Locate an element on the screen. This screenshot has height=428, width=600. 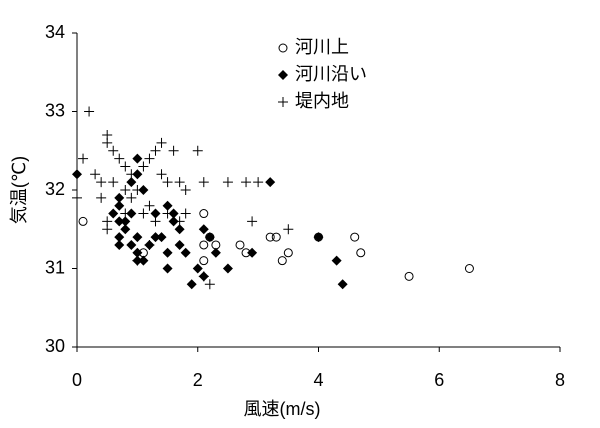
x-tick-label: 6 is located at coordinates (439, 380).